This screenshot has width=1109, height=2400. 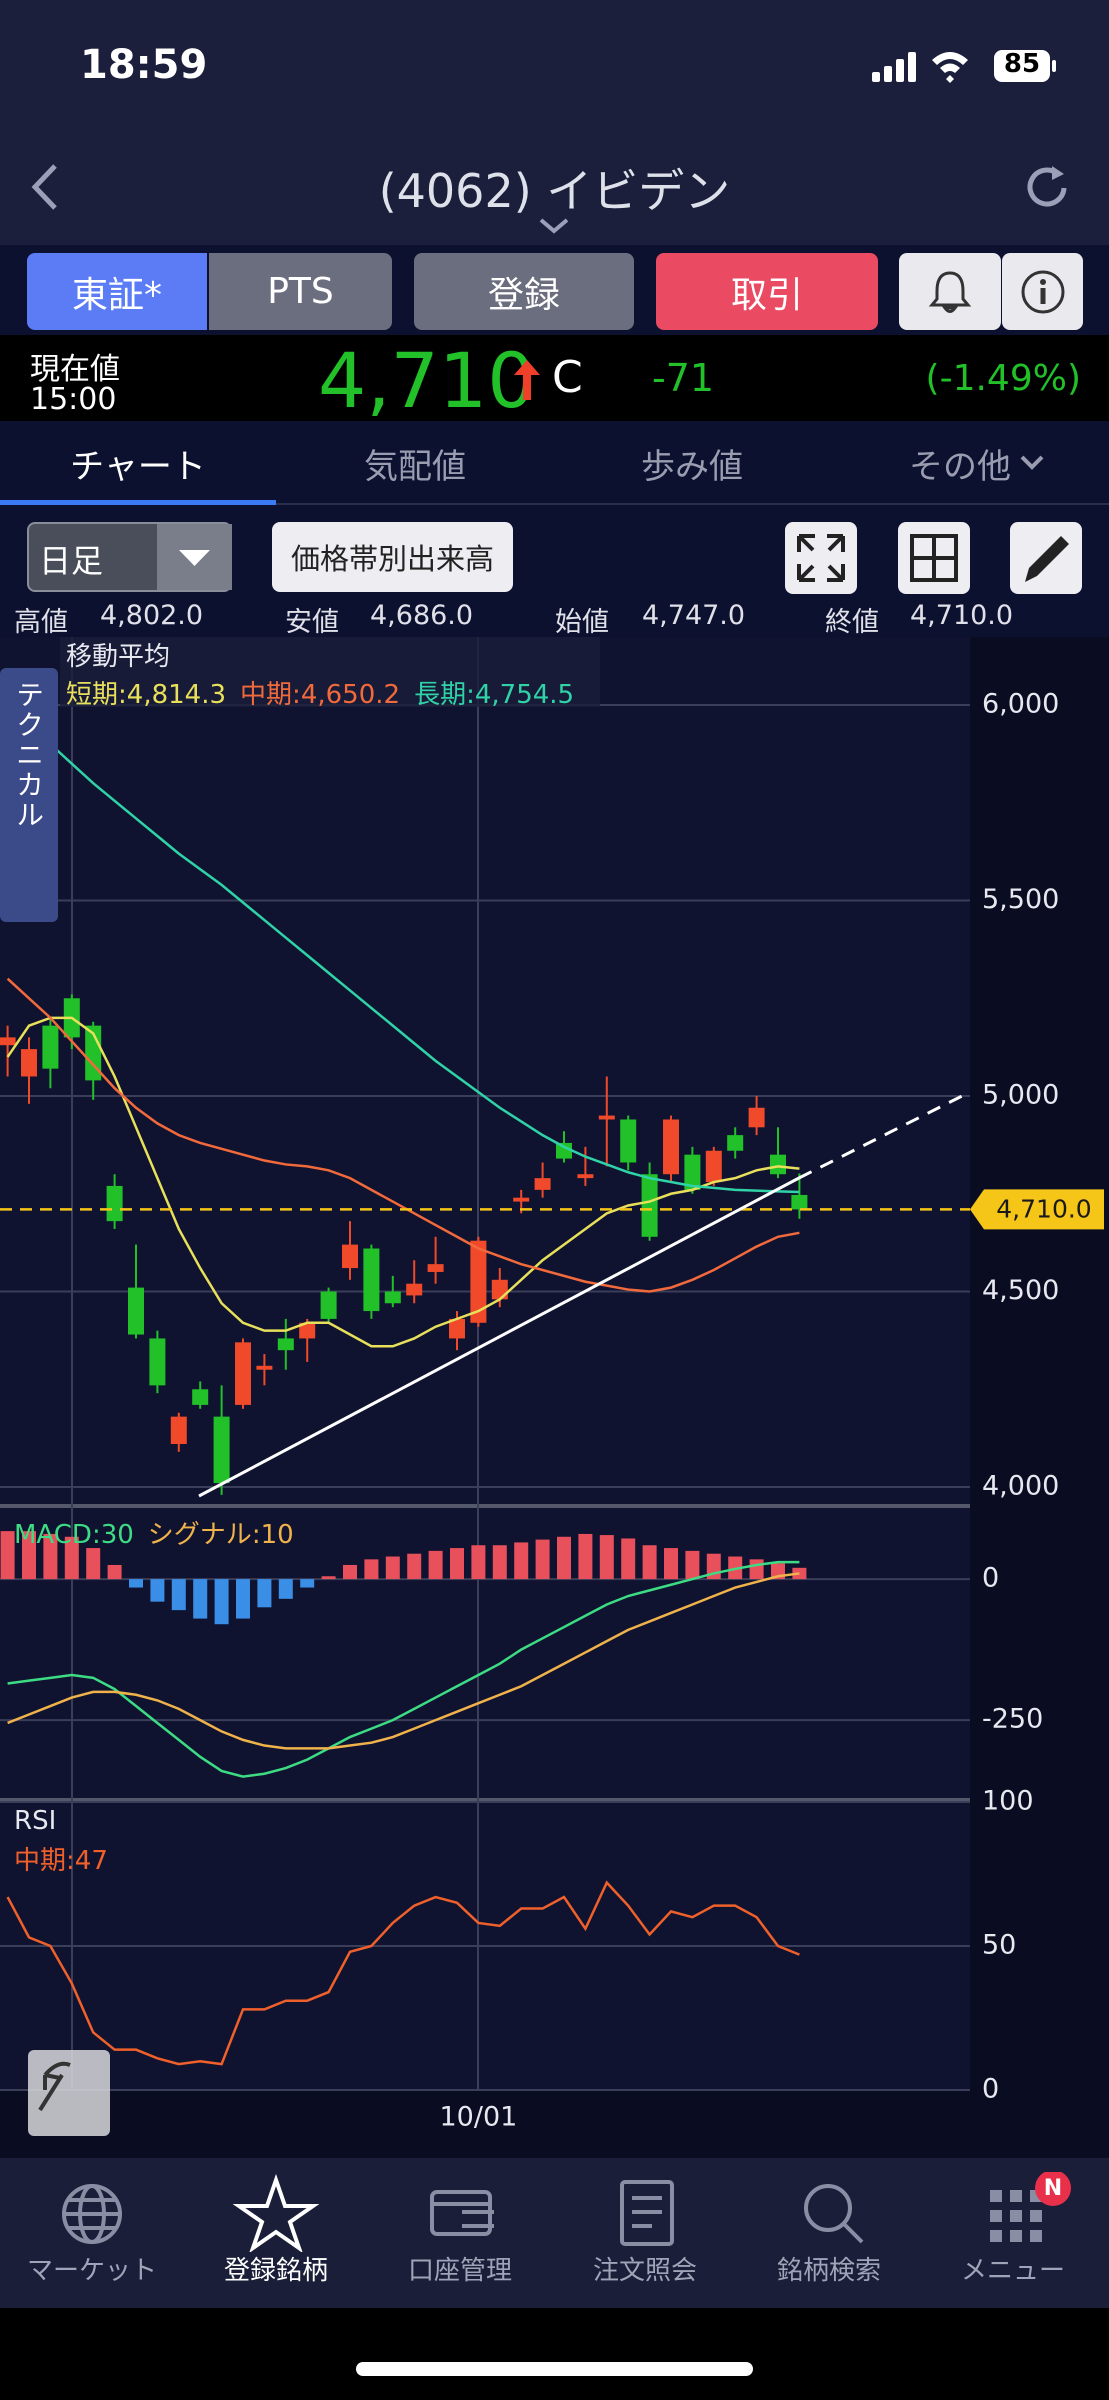 What do you see at coordinates (194, 557) in the screenshot?
I see `select-arrow-bg` at bounding box center [194, 557].